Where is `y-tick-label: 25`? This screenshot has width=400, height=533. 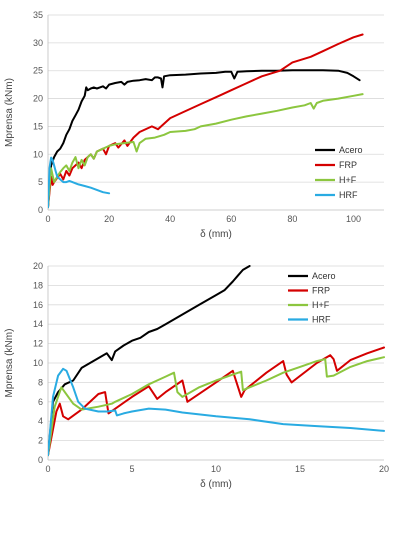
y-tick-label: 25 is located at coordinates (38, 71).